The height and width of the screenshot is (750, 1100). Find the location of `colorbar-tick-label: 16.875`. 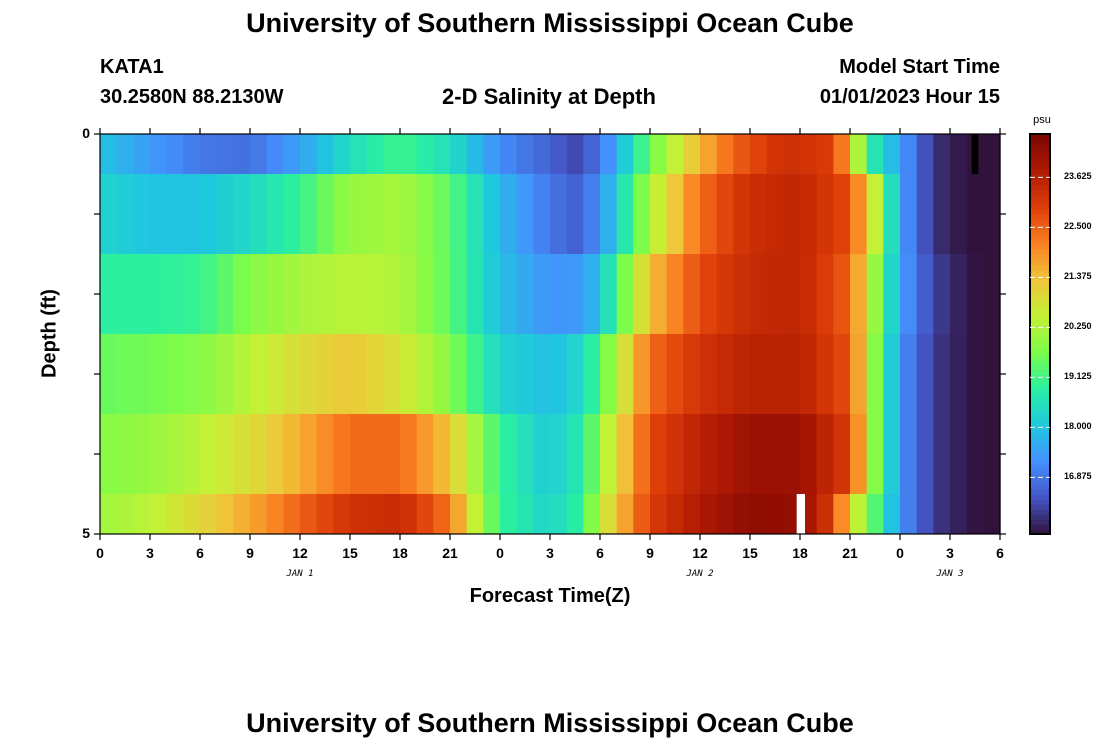

colorbar-tick-label: 16.875 is located at coordinates (1078, 476).